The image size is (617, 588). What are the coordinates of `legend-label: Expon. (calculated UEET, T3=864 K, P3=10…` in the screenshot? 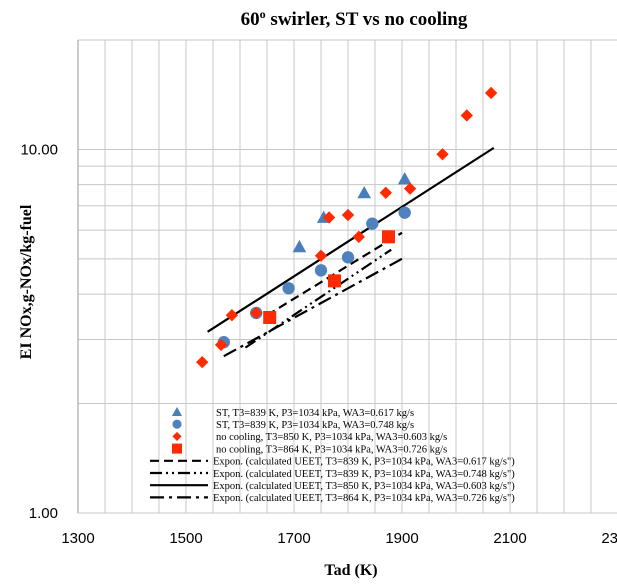 It's located at (364, 498).